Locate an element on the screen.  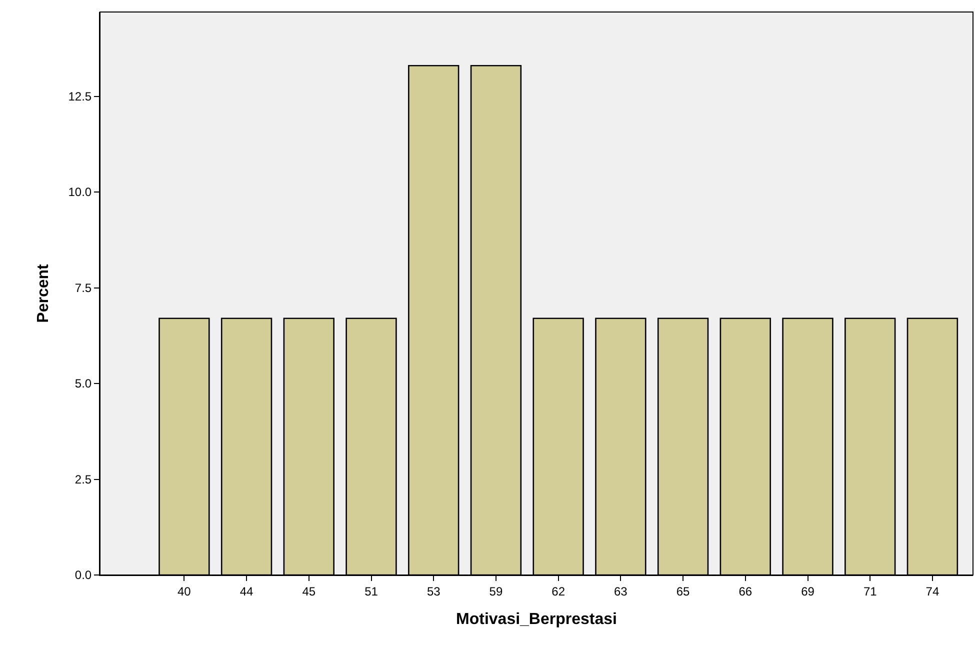
x-tick-label: 66 is located at coordinates (745, 591).